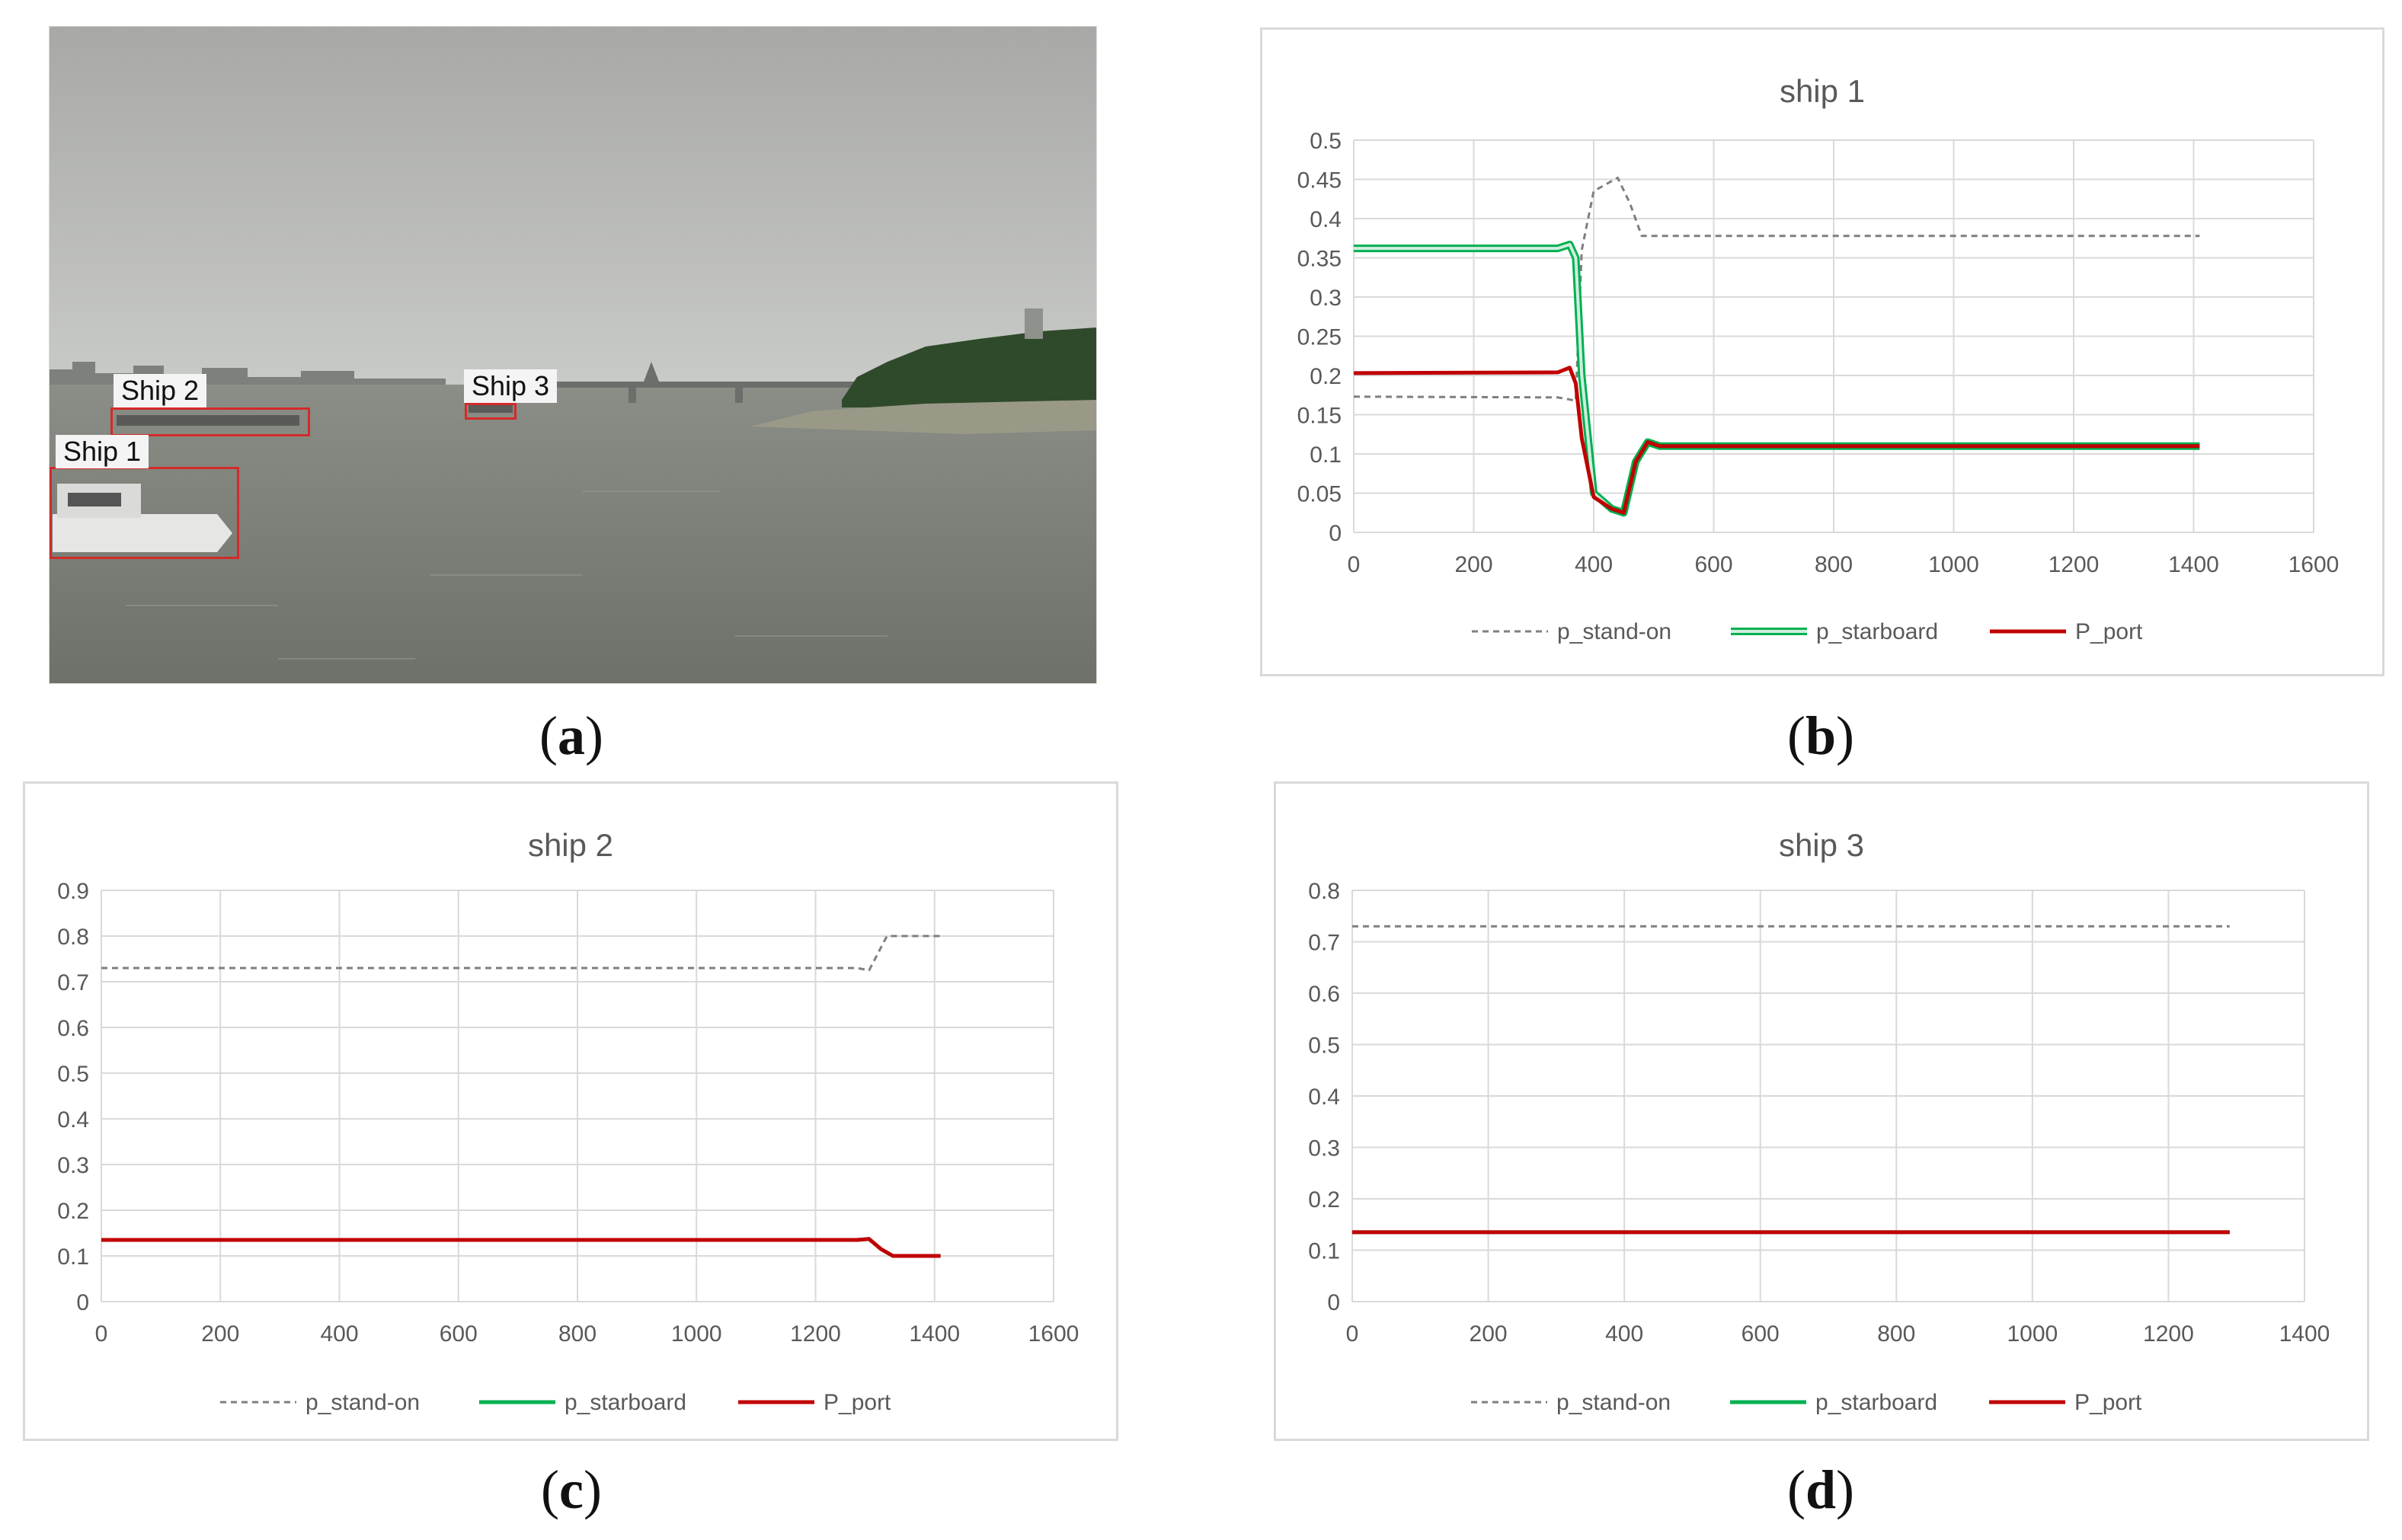  What do you see at coordinates (103, 451) in the screenshot?
I see `ship-1-label: Ship 1` at bounding box center [103, 451].